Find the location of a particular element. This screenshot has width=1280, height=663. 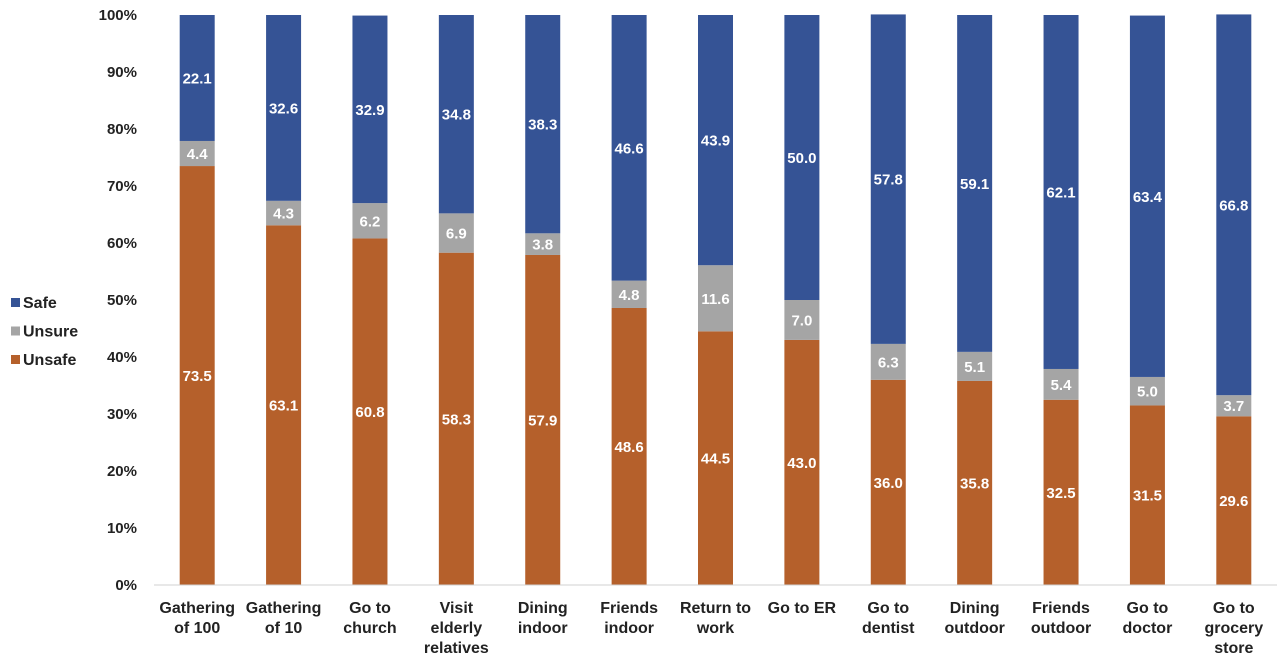

y-tick-label: 50% is located at coordinates (122, 300).